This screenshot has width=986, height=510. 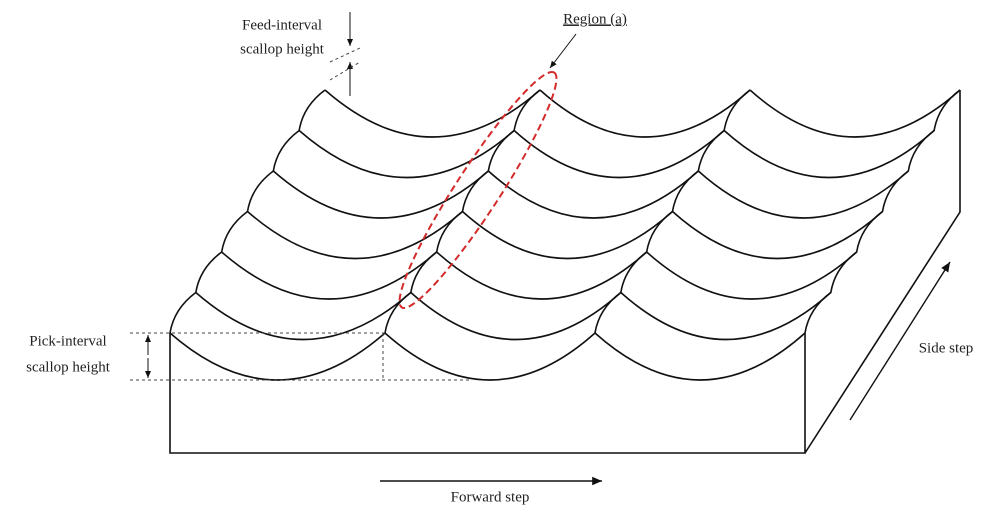 I want to click on feed-label: scallop height, so click(x=282, y=49).